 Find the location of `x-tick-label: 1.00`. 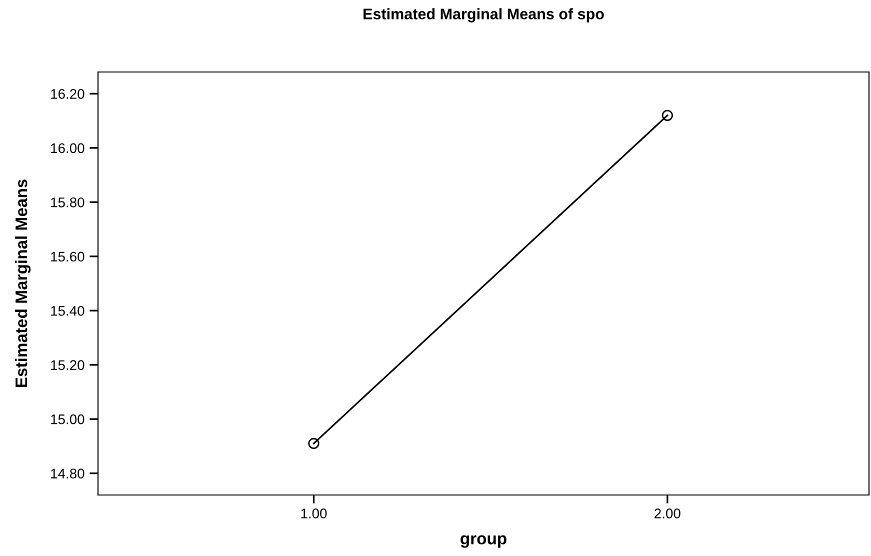

x-tick-label: 1.00 is located at coordinates (314, 513).